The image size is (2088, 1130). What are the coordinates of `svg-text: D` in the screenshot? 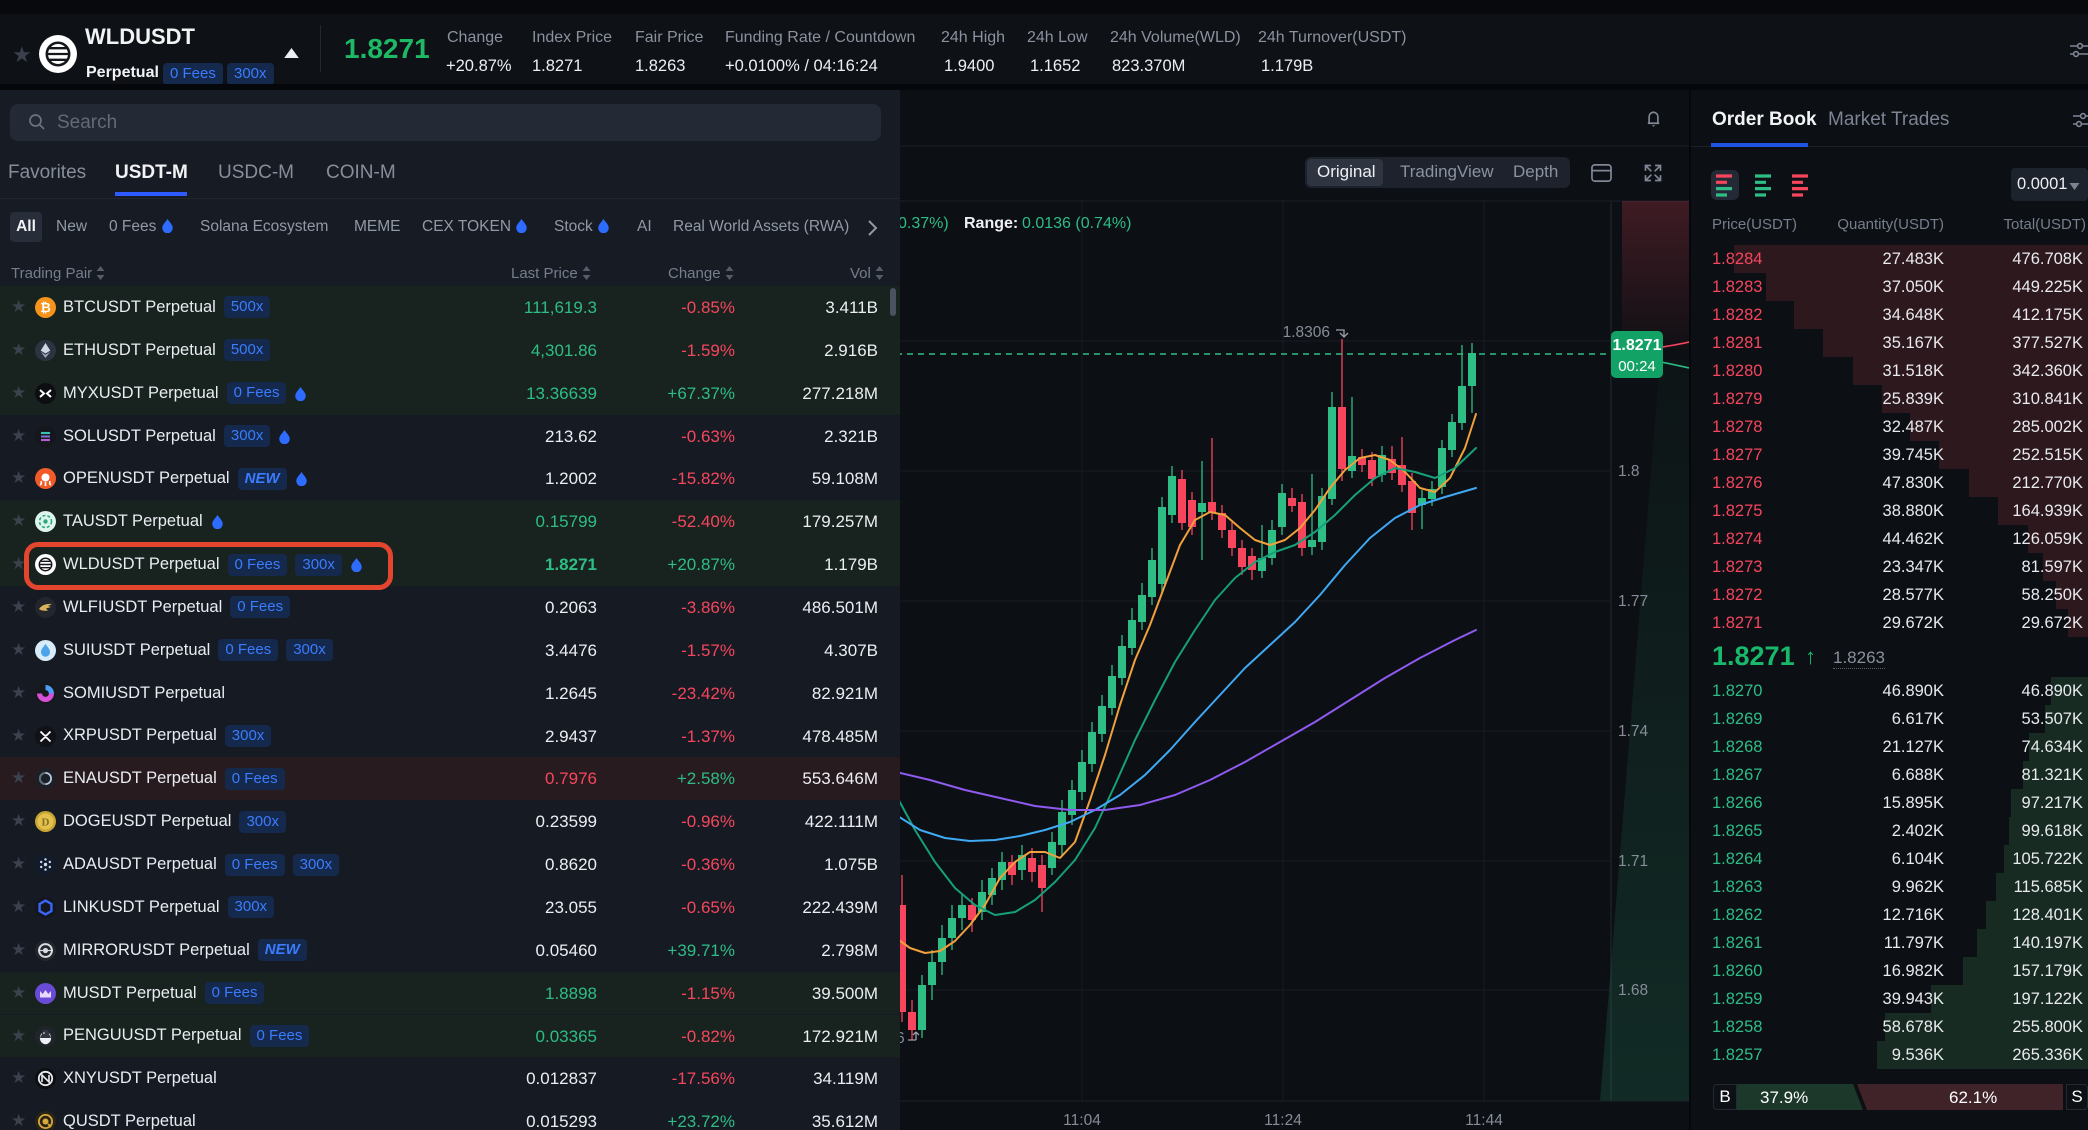 It's located at (46, 823).